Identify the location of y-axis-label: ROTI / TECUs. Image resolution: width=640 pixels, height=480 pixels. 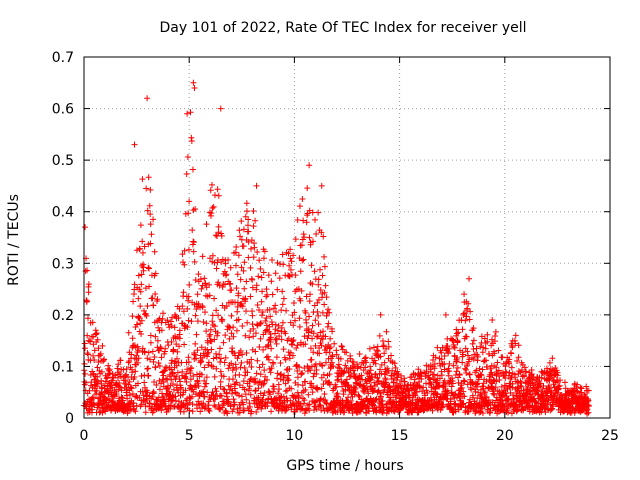
(14, 240).